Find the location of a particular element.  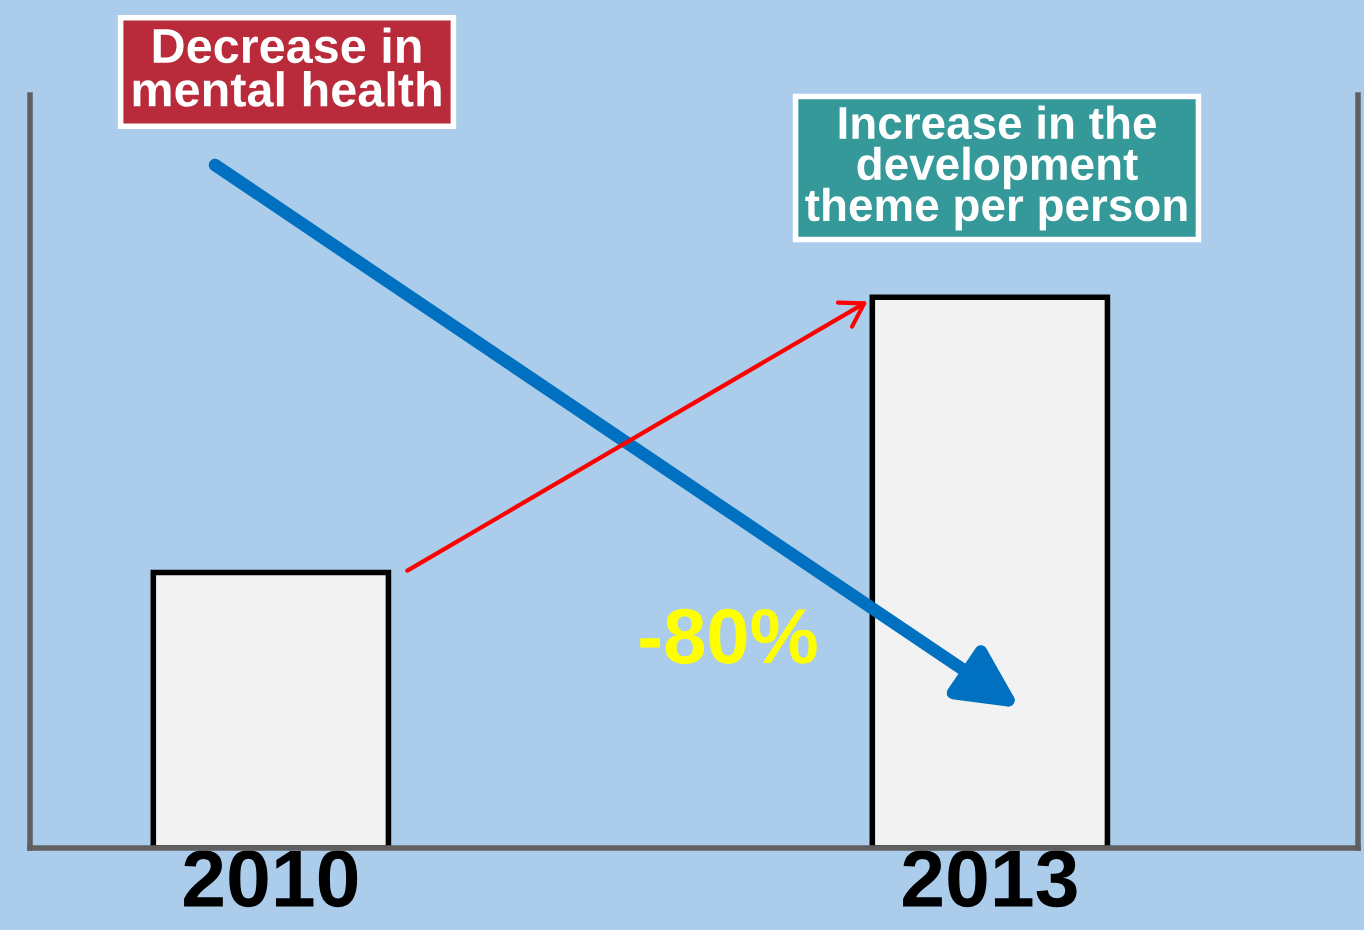

x-tick-label: 2010 is located at coordinates (271, 879).